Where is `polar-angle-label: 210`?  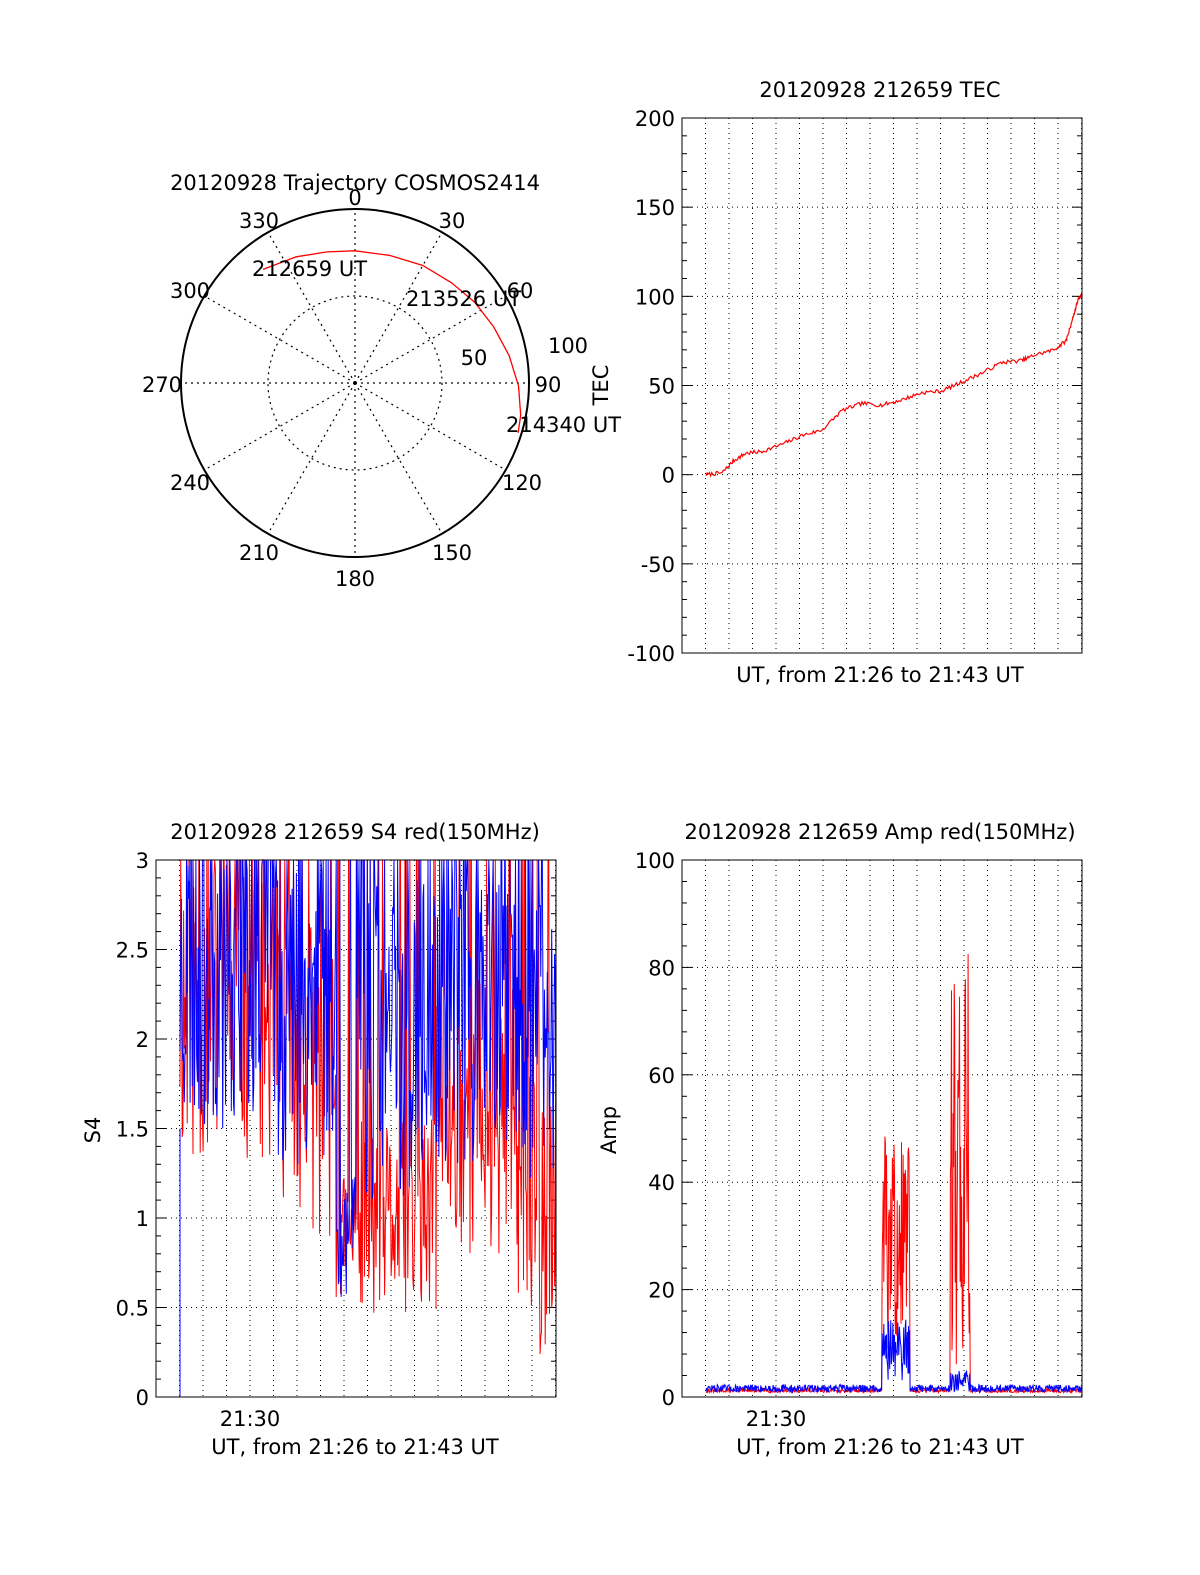
polar-angle-label: 210 is located at coordinates (259, 553).